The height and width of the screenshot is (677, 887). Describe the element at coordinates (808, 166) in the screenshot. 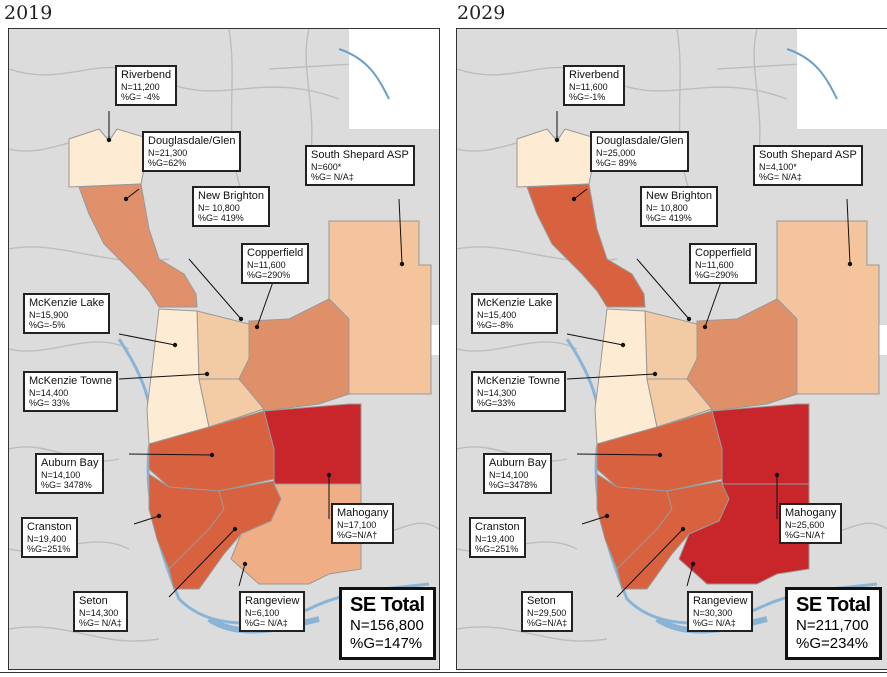

I see `label-south-shepard: South Shepard ASP N=4,100* %G= N/A‡` at that location.